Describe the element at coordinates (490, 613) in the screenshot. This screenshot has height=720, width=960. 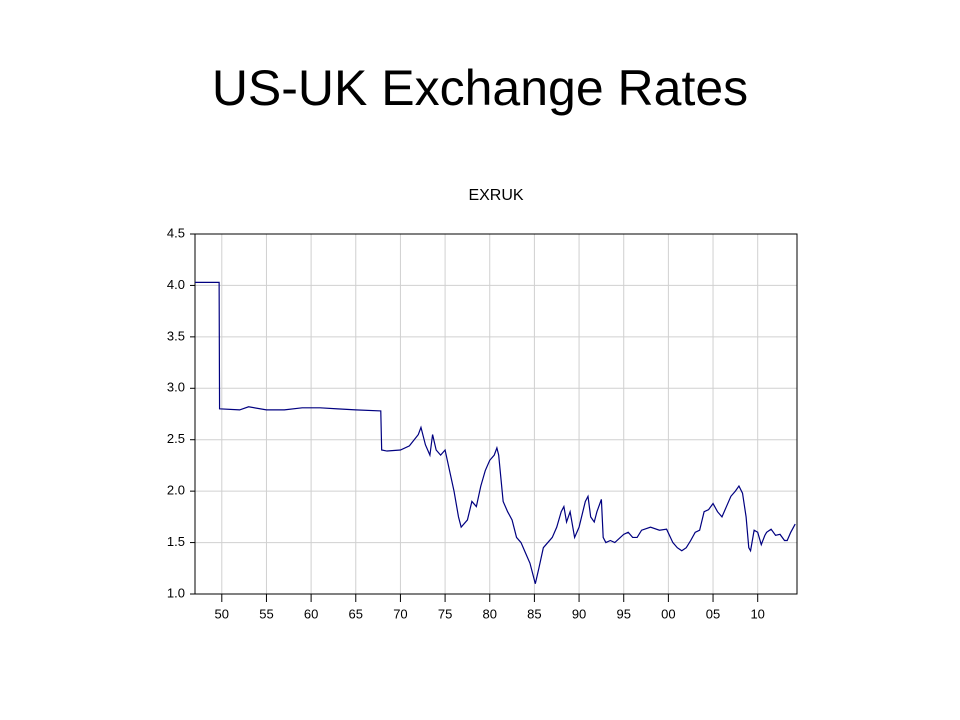
I see `x-tick-label: 80` at that location.